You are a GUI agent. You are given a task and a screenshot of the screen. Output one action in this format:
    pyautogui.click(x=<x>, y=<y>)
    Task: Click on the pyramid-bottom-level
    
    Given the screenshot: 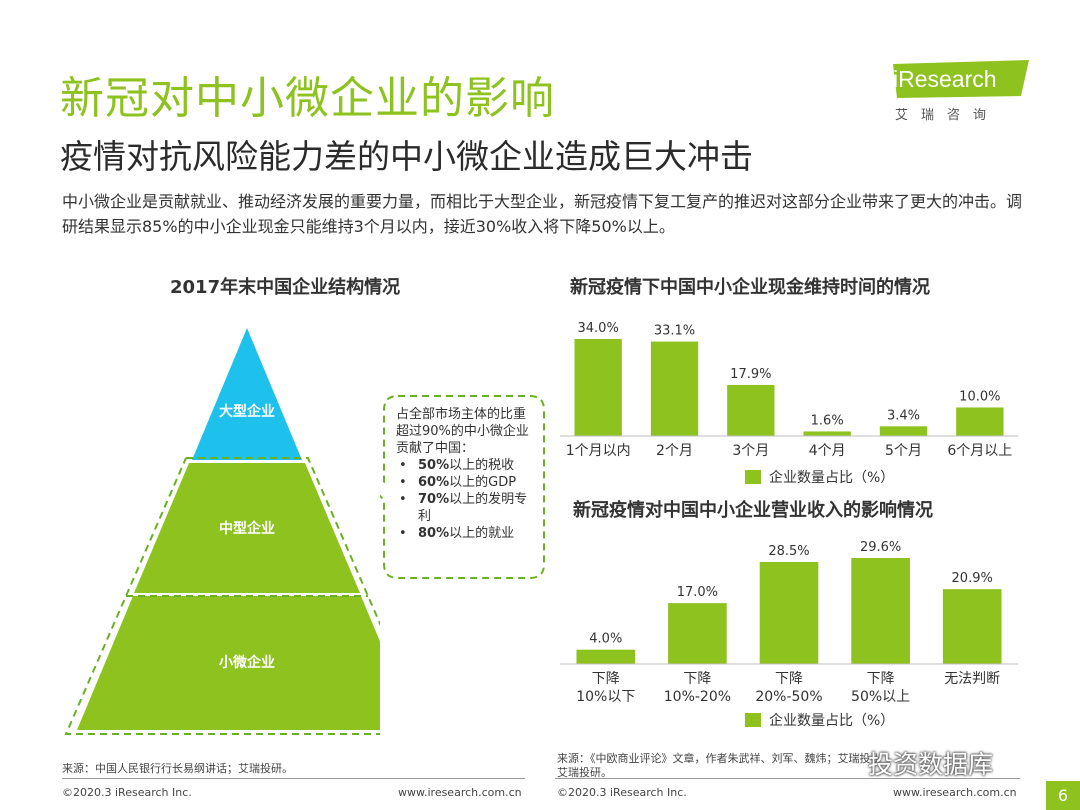 What is the action you would take?
    pyautogui.click(x=228, y=663)
    